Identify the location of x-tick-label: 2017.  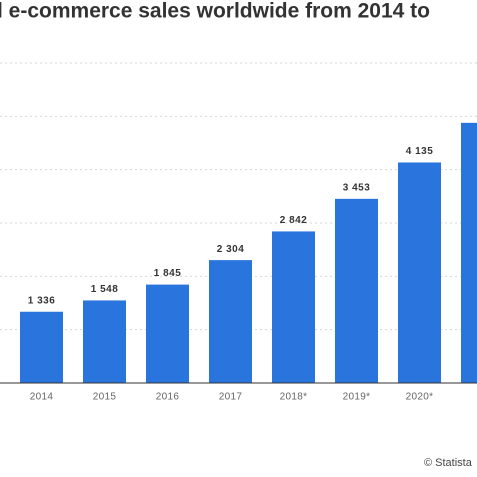
(231, 397).